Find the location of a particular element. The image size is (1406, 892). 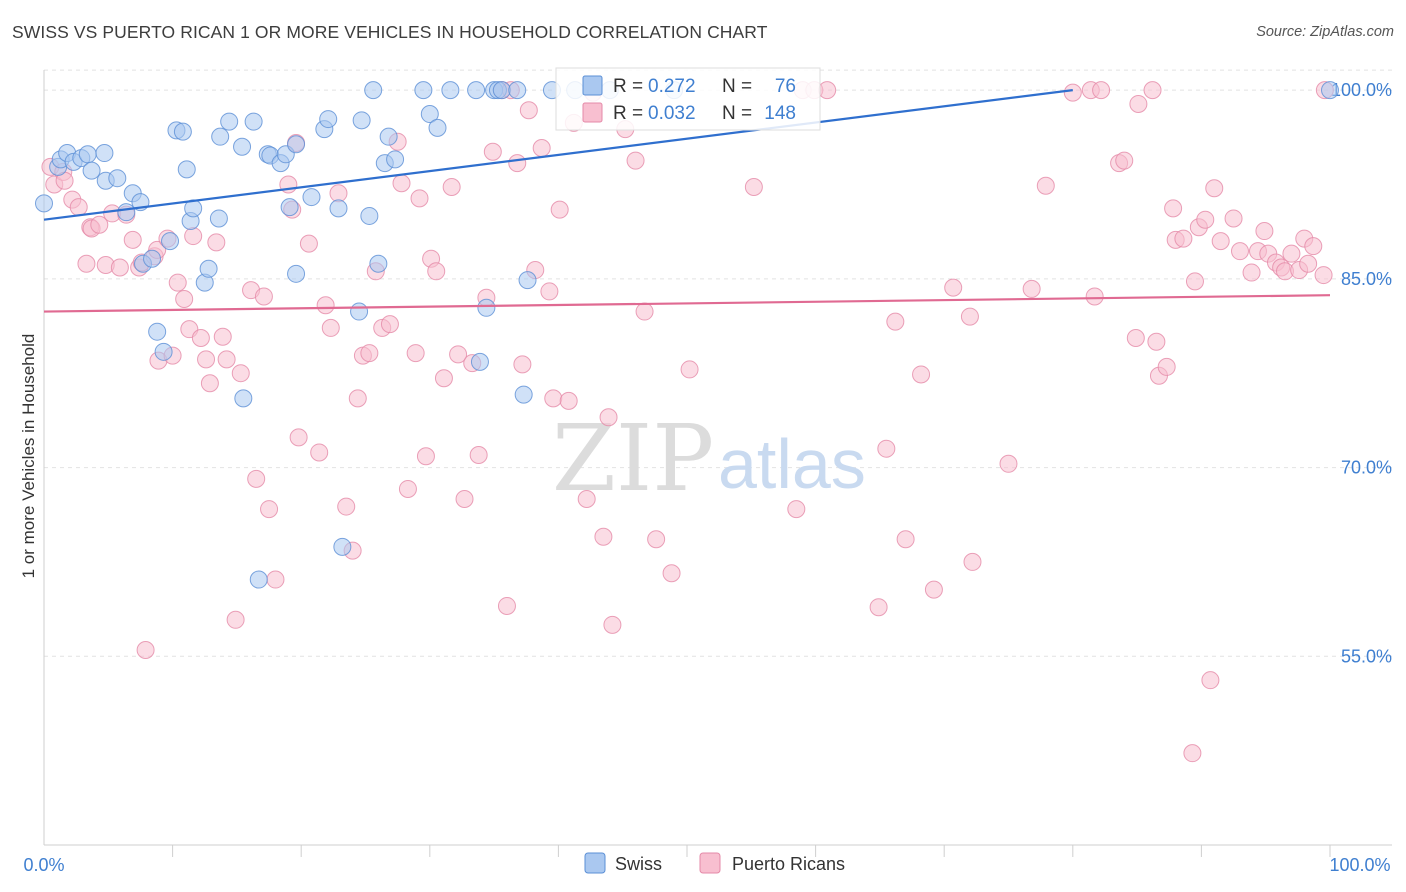

legend-n-puerto-ricans: 148 is located at coordinates (780, 113).